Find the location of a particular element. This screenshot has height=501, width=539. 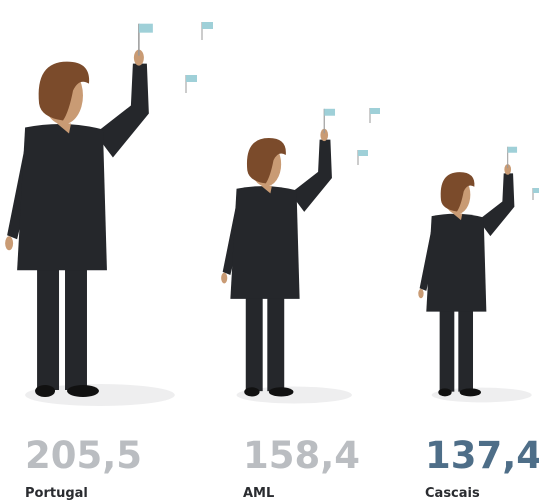

value-label: 137,4 is located at coordinates (482, 455).